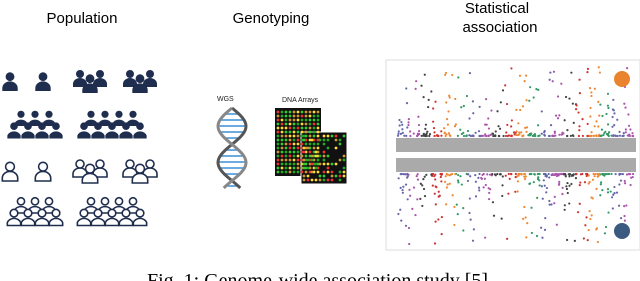 The height and width of the screenshot is (281, 640). What do you see at coordinates (225, 99) in the screenshot?
I see `label: WGS` at bounding box center [225, 99].